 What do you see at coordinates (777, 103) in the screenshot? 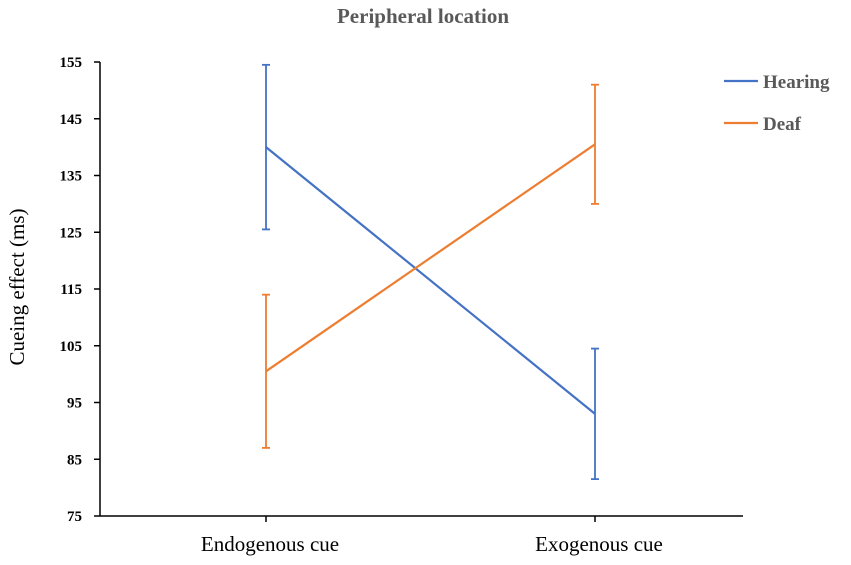
I see `legend: Hearing Deaf` at bounding box center [777, 103].